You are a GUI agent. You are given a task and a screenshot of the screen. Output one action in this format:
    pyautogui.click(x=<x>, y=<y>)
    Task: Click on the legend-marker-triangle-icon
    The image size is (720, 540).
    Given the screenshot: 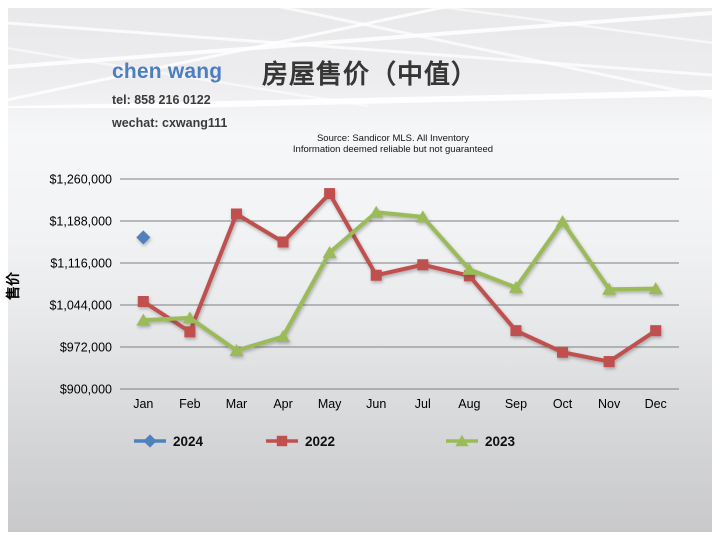 What is the action you would take?
    pyautogui.click(x=462, y=440)
    